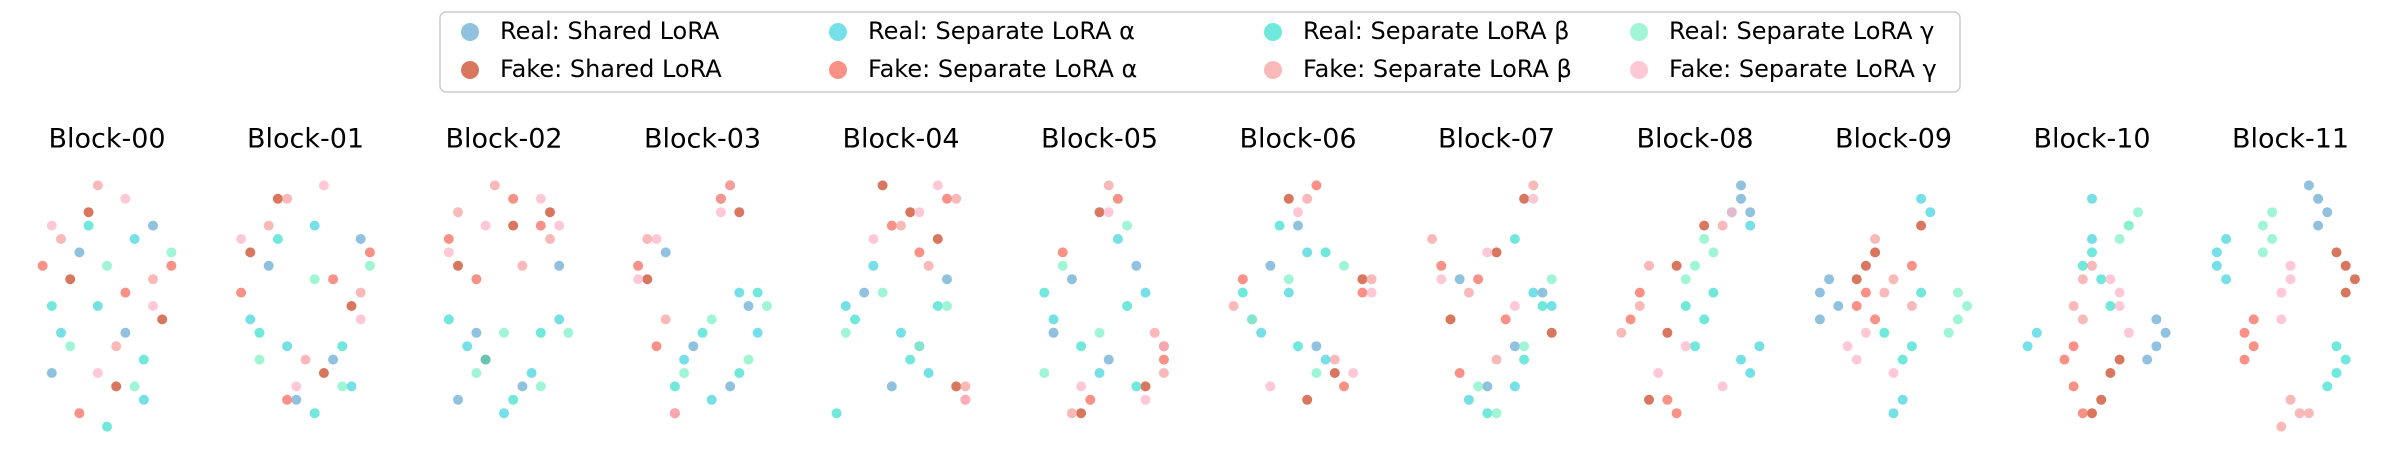 This screenshot has width=2400, height=454. What do you see at coordinates (1002, 69) in the screenshot?
I see `legend-label: Fake: Separate LoRA α` at bounding box center [1002, 69].